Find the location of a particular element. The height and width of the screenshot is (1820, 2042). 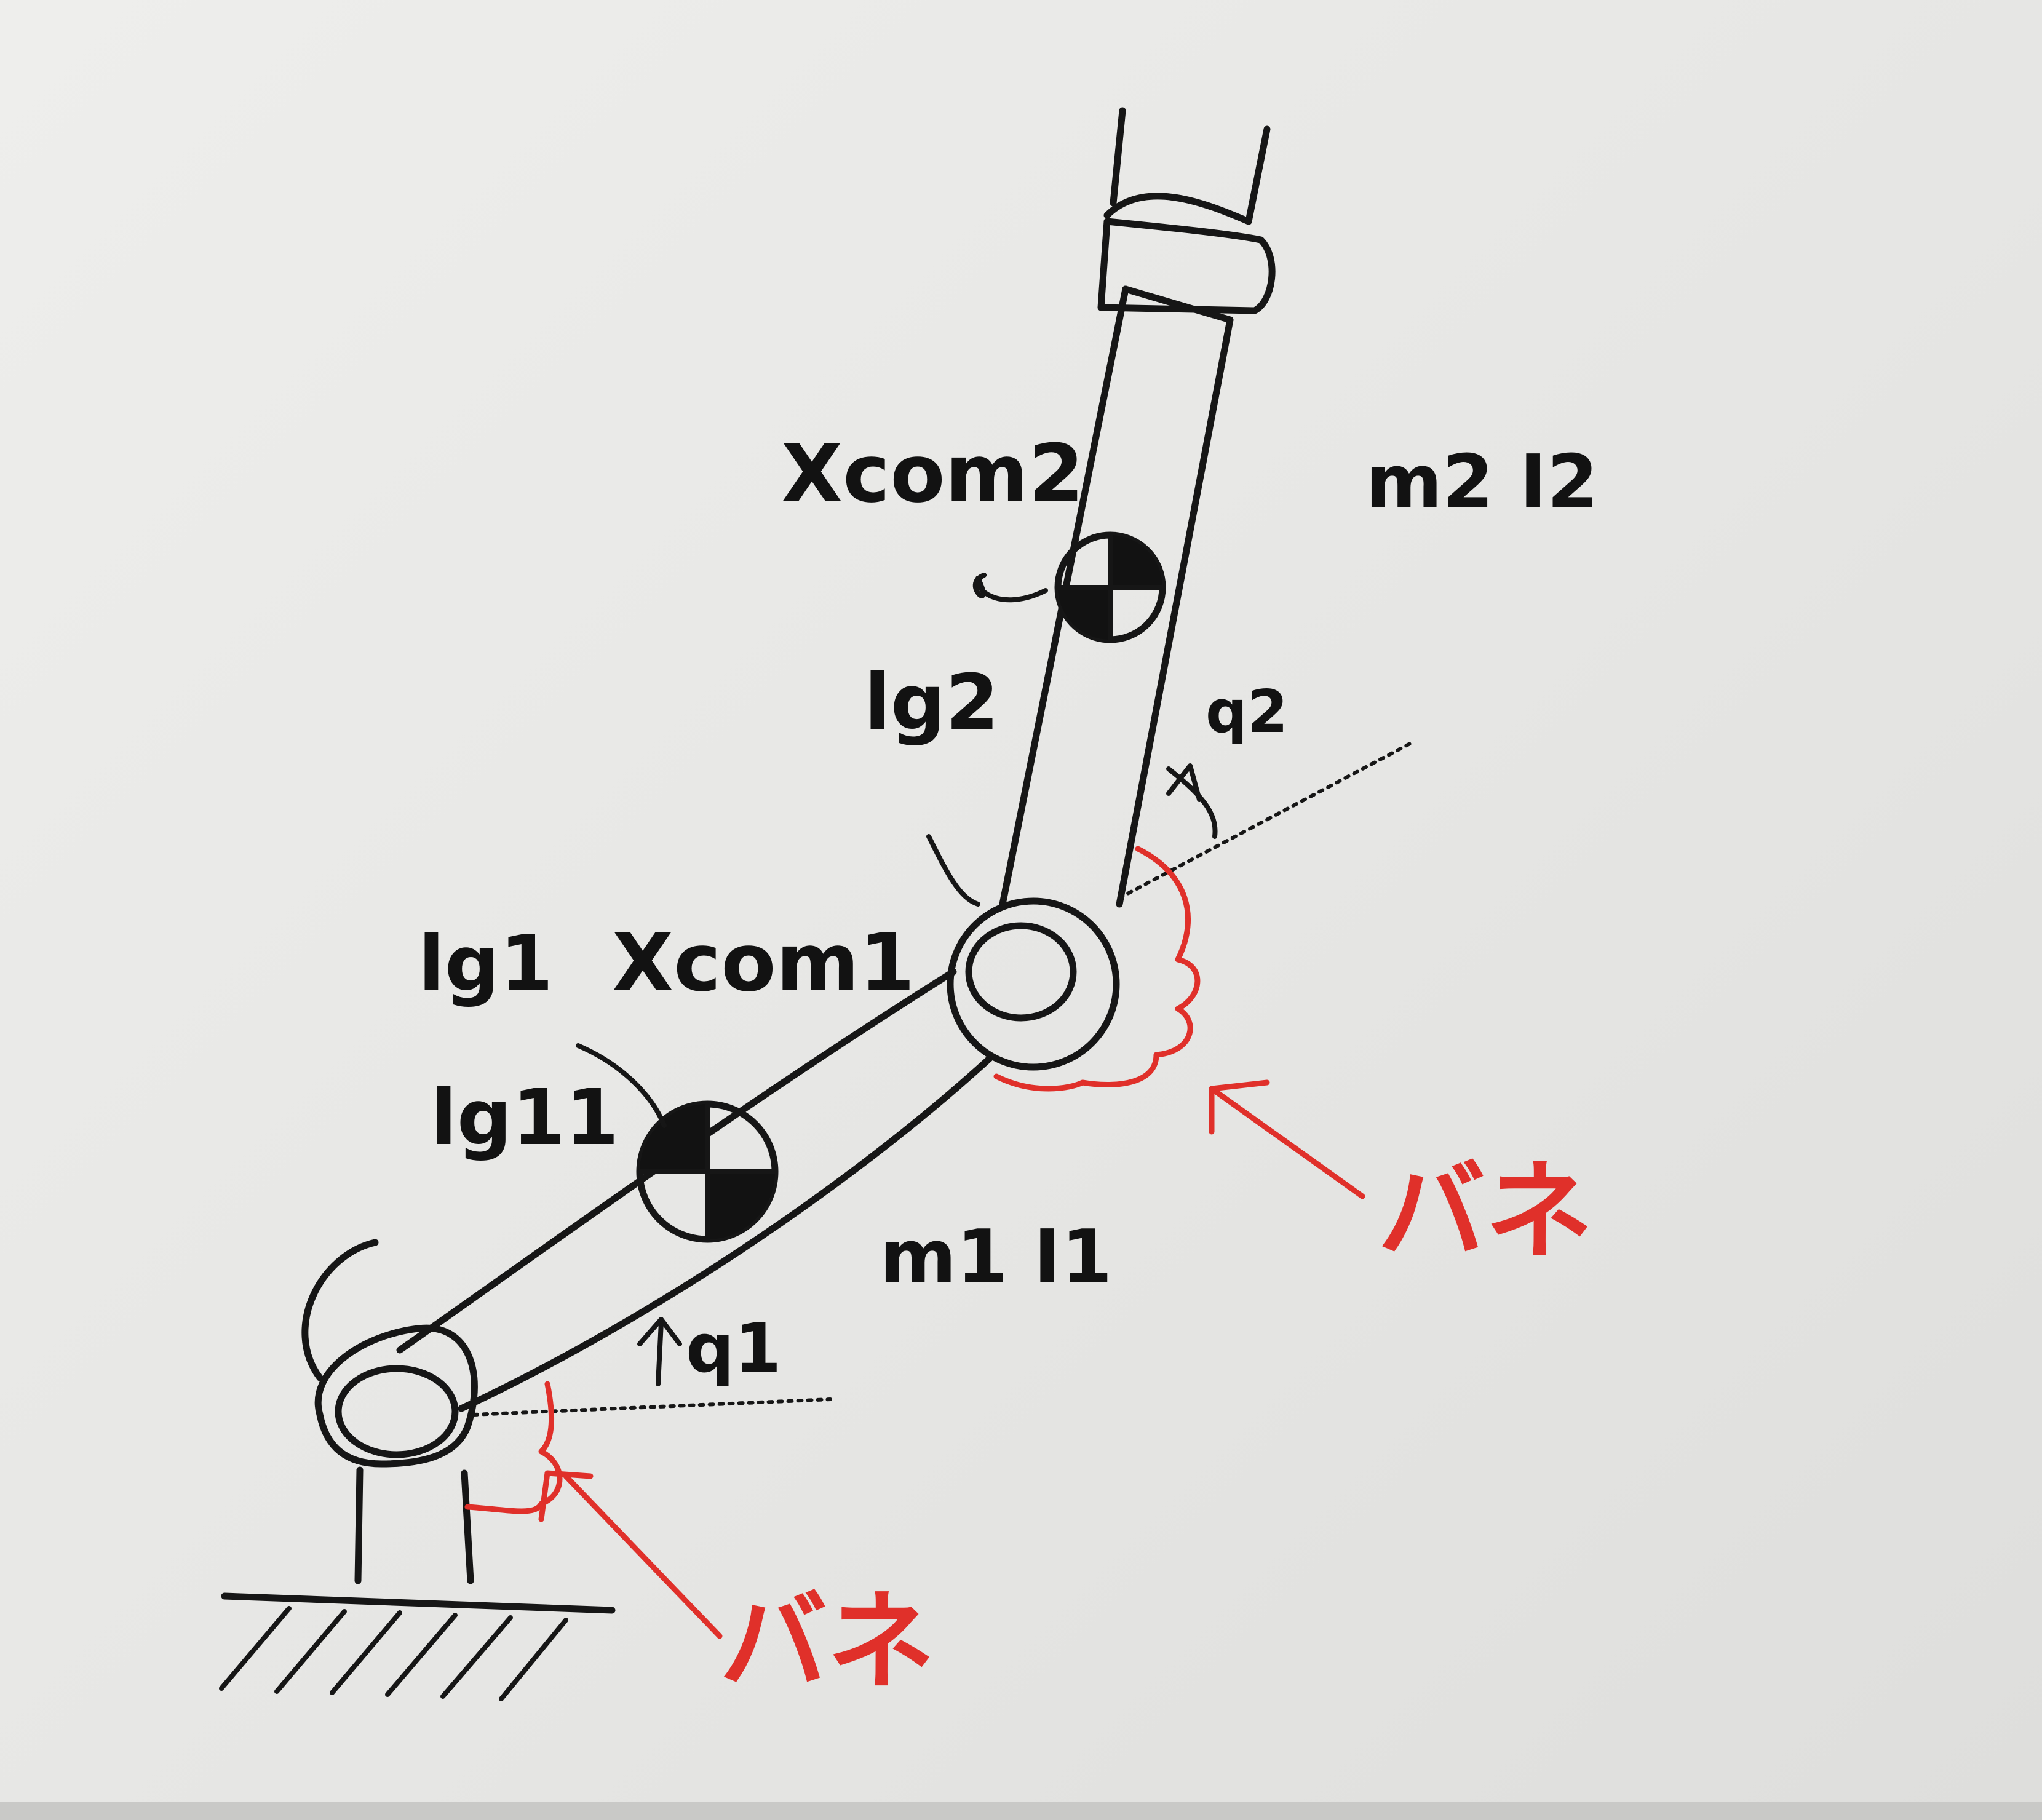

ground-icon is located at coordinates (417, 1646).